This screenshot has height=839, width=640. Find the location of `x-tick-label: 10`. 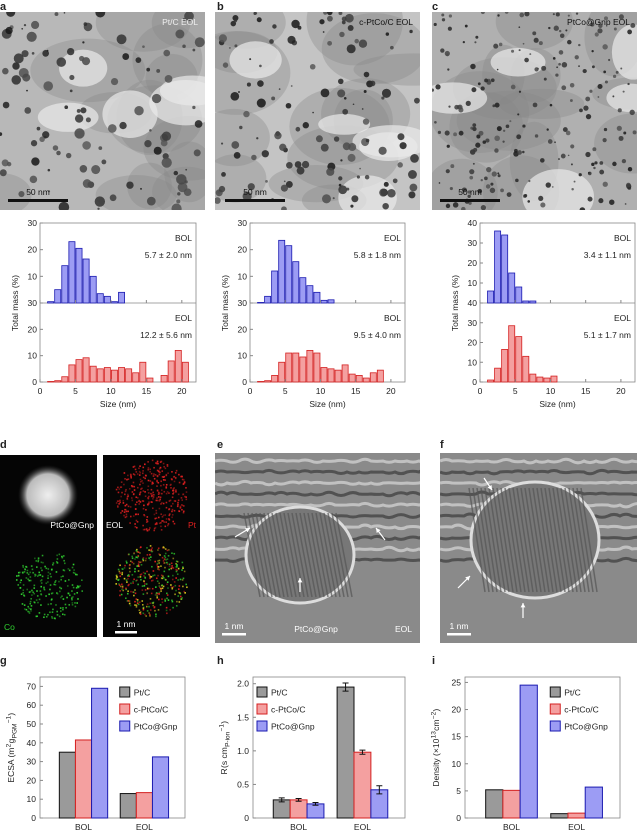

x-tick-label: 10 is located at coordinates (111, 391).